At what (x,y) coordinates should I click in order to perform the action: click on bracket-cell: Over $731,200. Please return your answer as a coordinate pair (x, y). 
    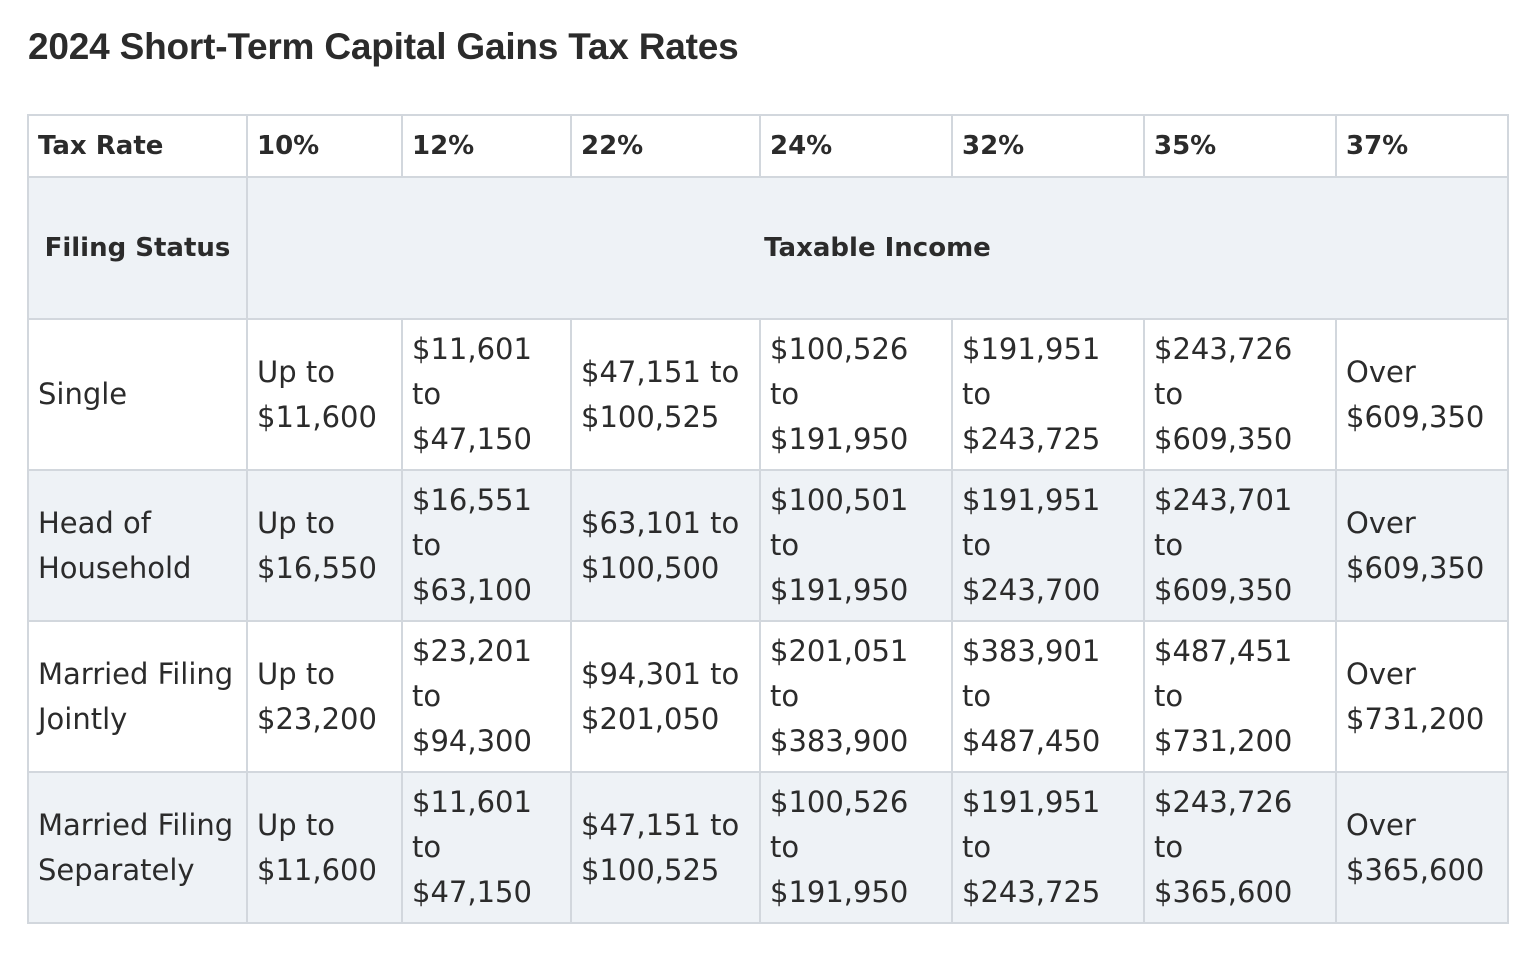
    Looking at the image, I should click on (1422, 696).